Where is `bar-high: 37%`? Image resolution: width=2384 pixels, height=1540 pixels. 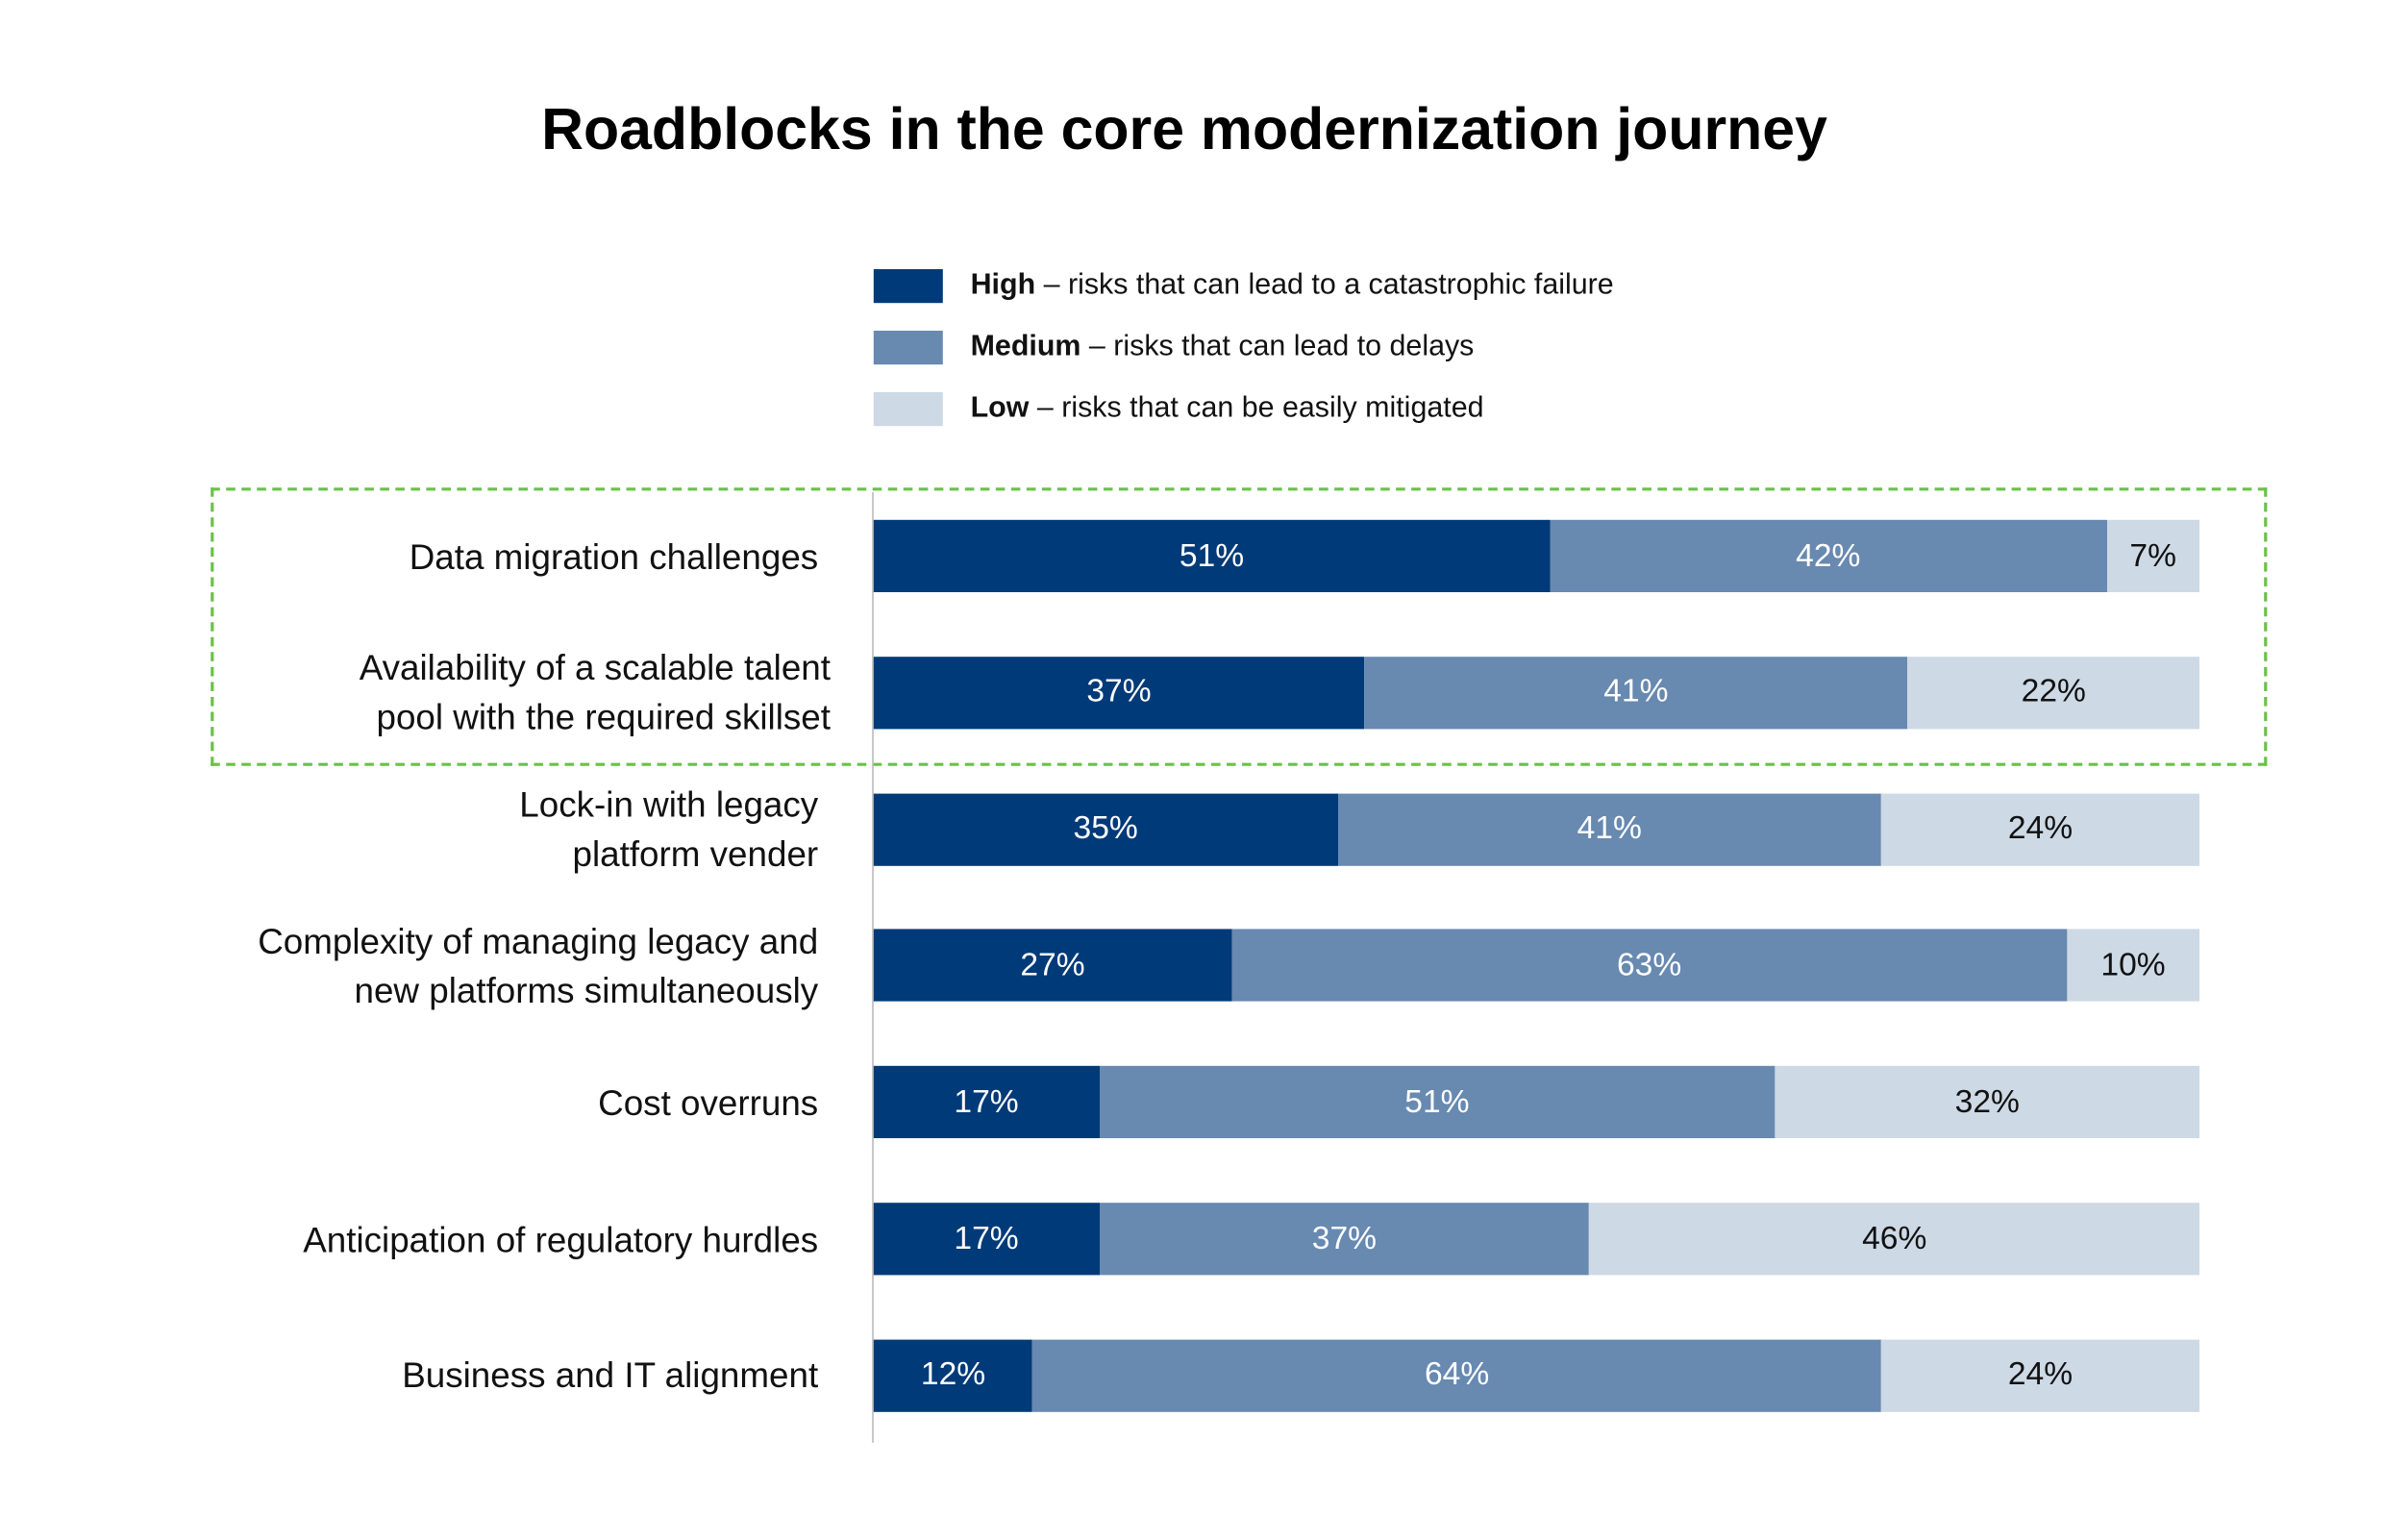 bar-high: 37% is located at coordinates (1119, 693).